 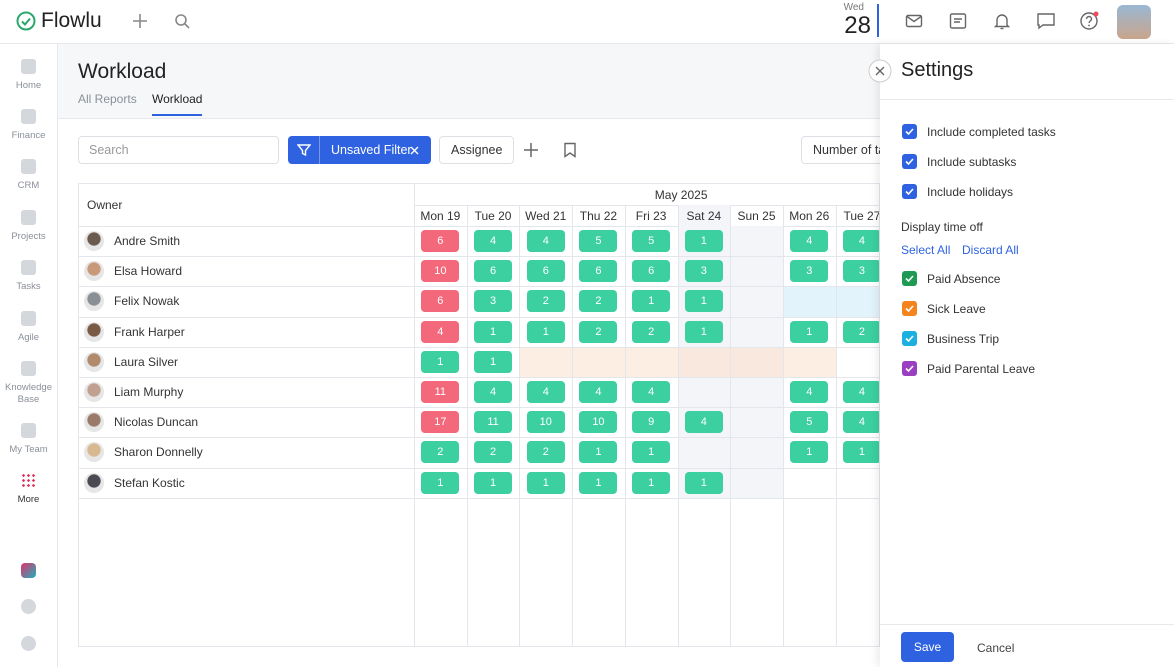 I want to click on nav-label: CRM, so click(x=28, y=185).